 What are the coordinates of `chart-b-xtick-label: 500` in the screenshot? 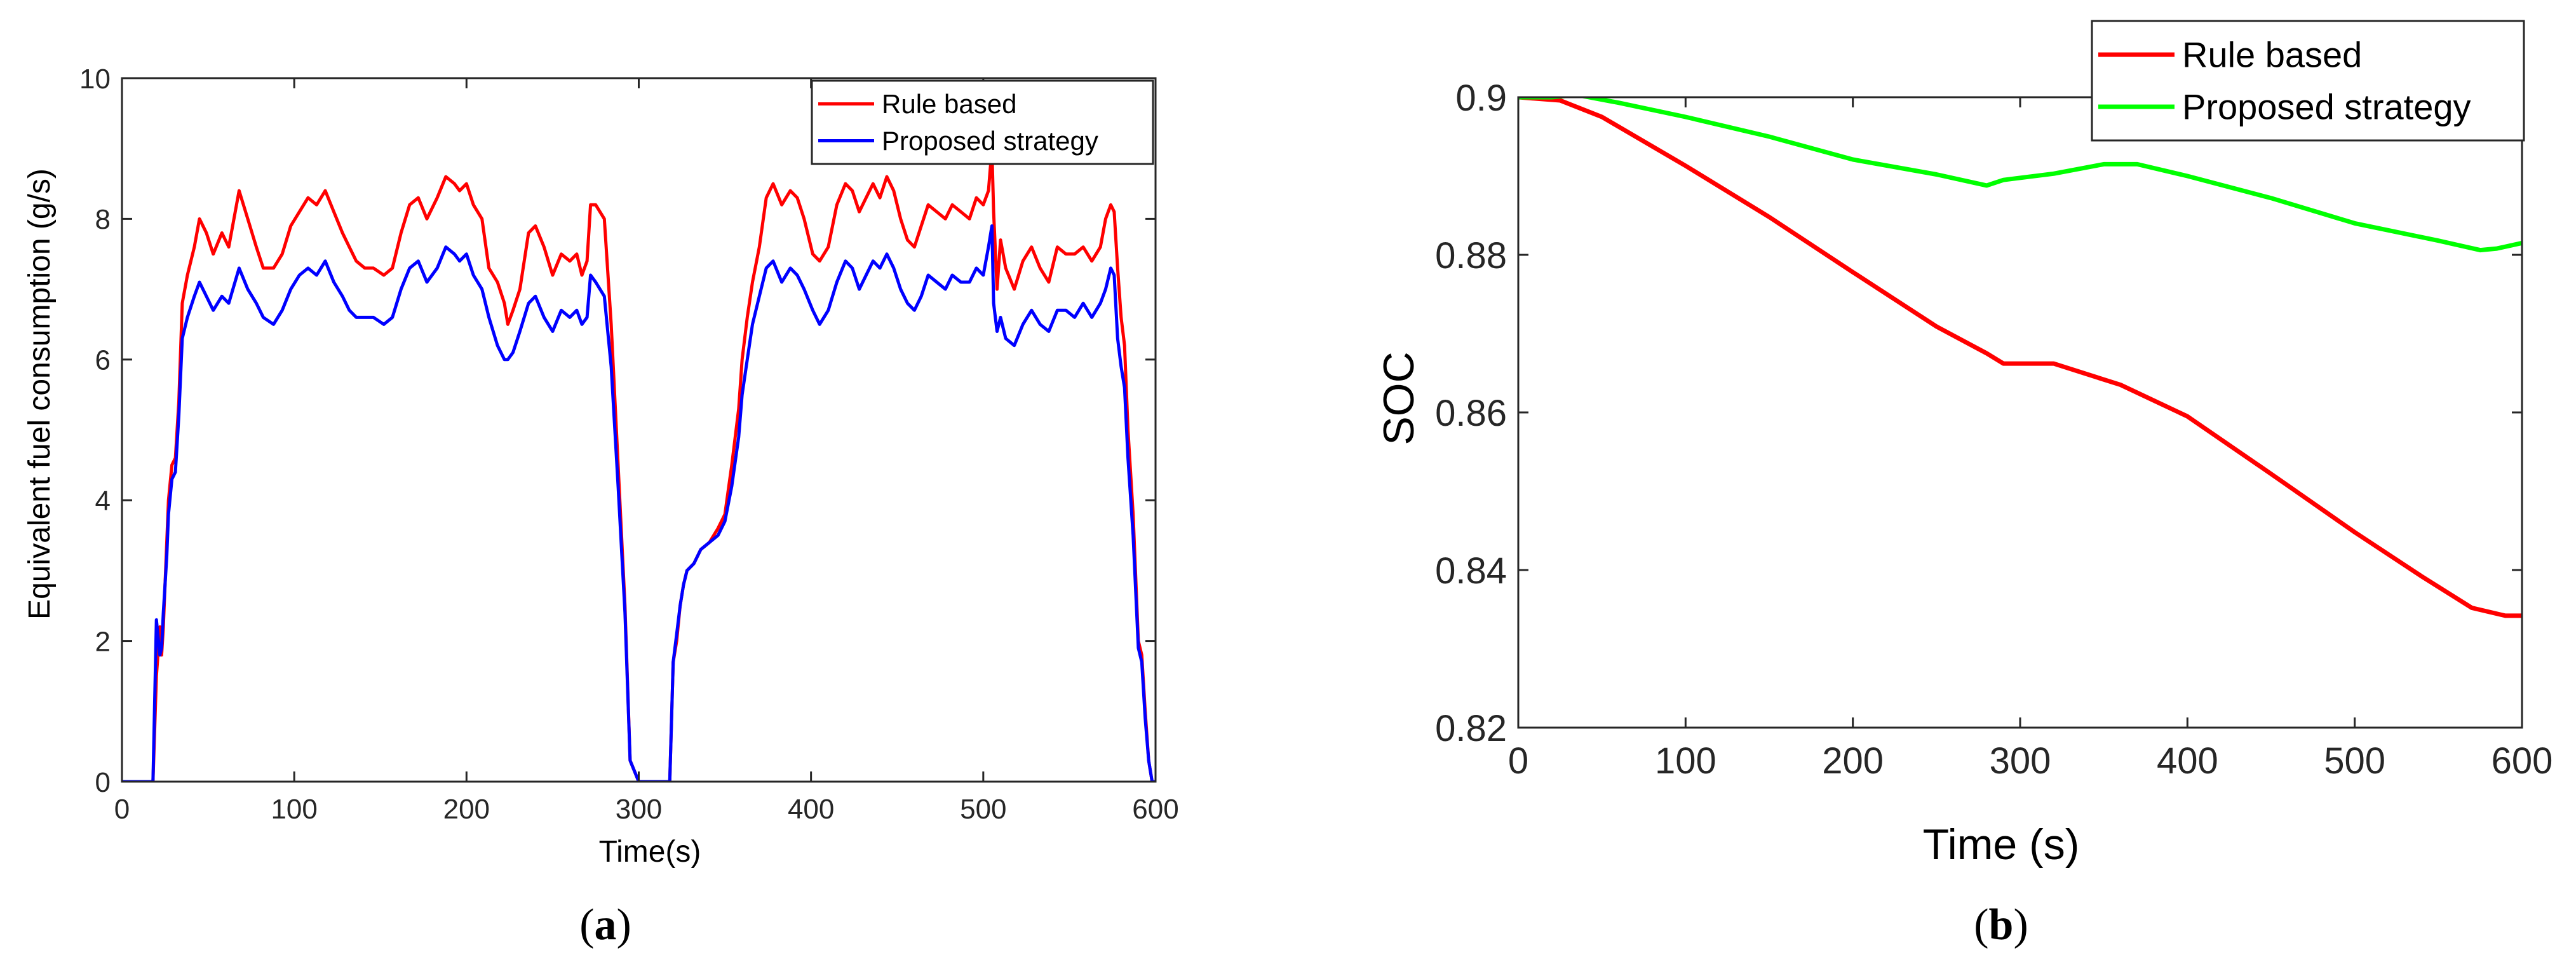 It's located at (2354, 761).